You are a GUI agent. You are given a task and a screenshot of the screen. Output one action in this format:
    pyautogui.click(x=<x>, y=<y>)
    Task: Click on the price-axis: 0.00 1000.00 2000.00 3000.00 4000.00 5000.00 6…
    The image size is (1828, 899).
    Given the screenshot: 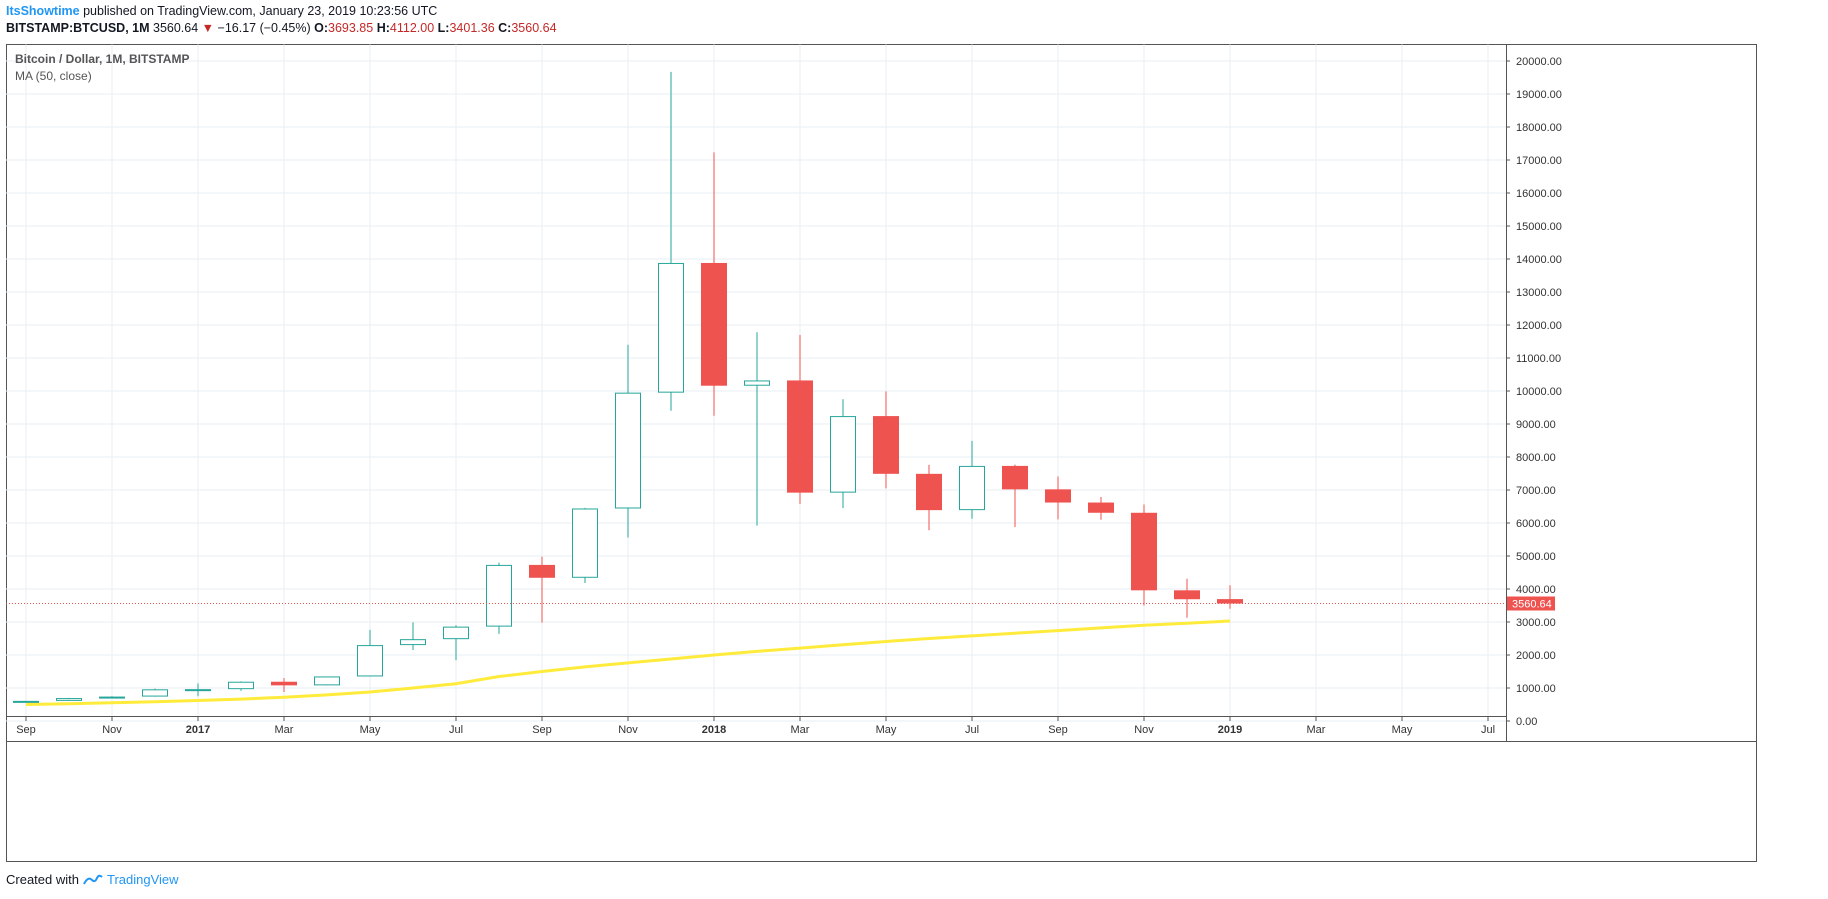 What is the action you would take?
    pyautogui.click(x=1534, y=393)
    